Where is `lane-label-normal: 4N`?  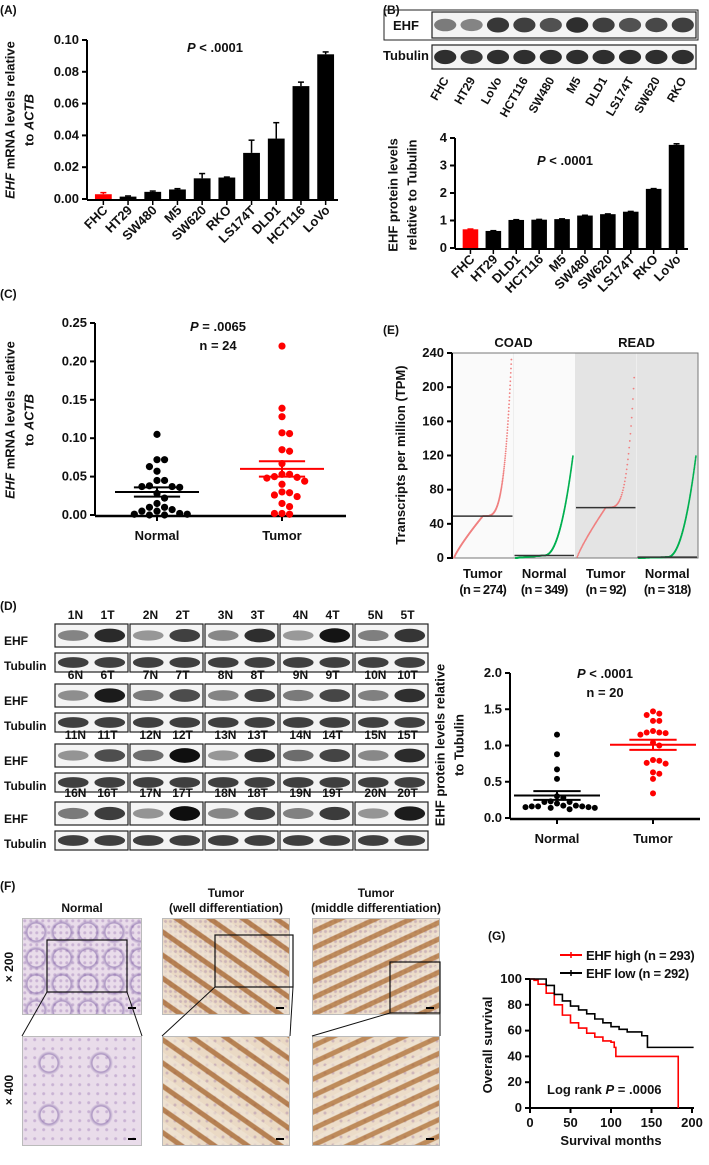
lane-label-normal: 4N is located at coordinates (300, 615).